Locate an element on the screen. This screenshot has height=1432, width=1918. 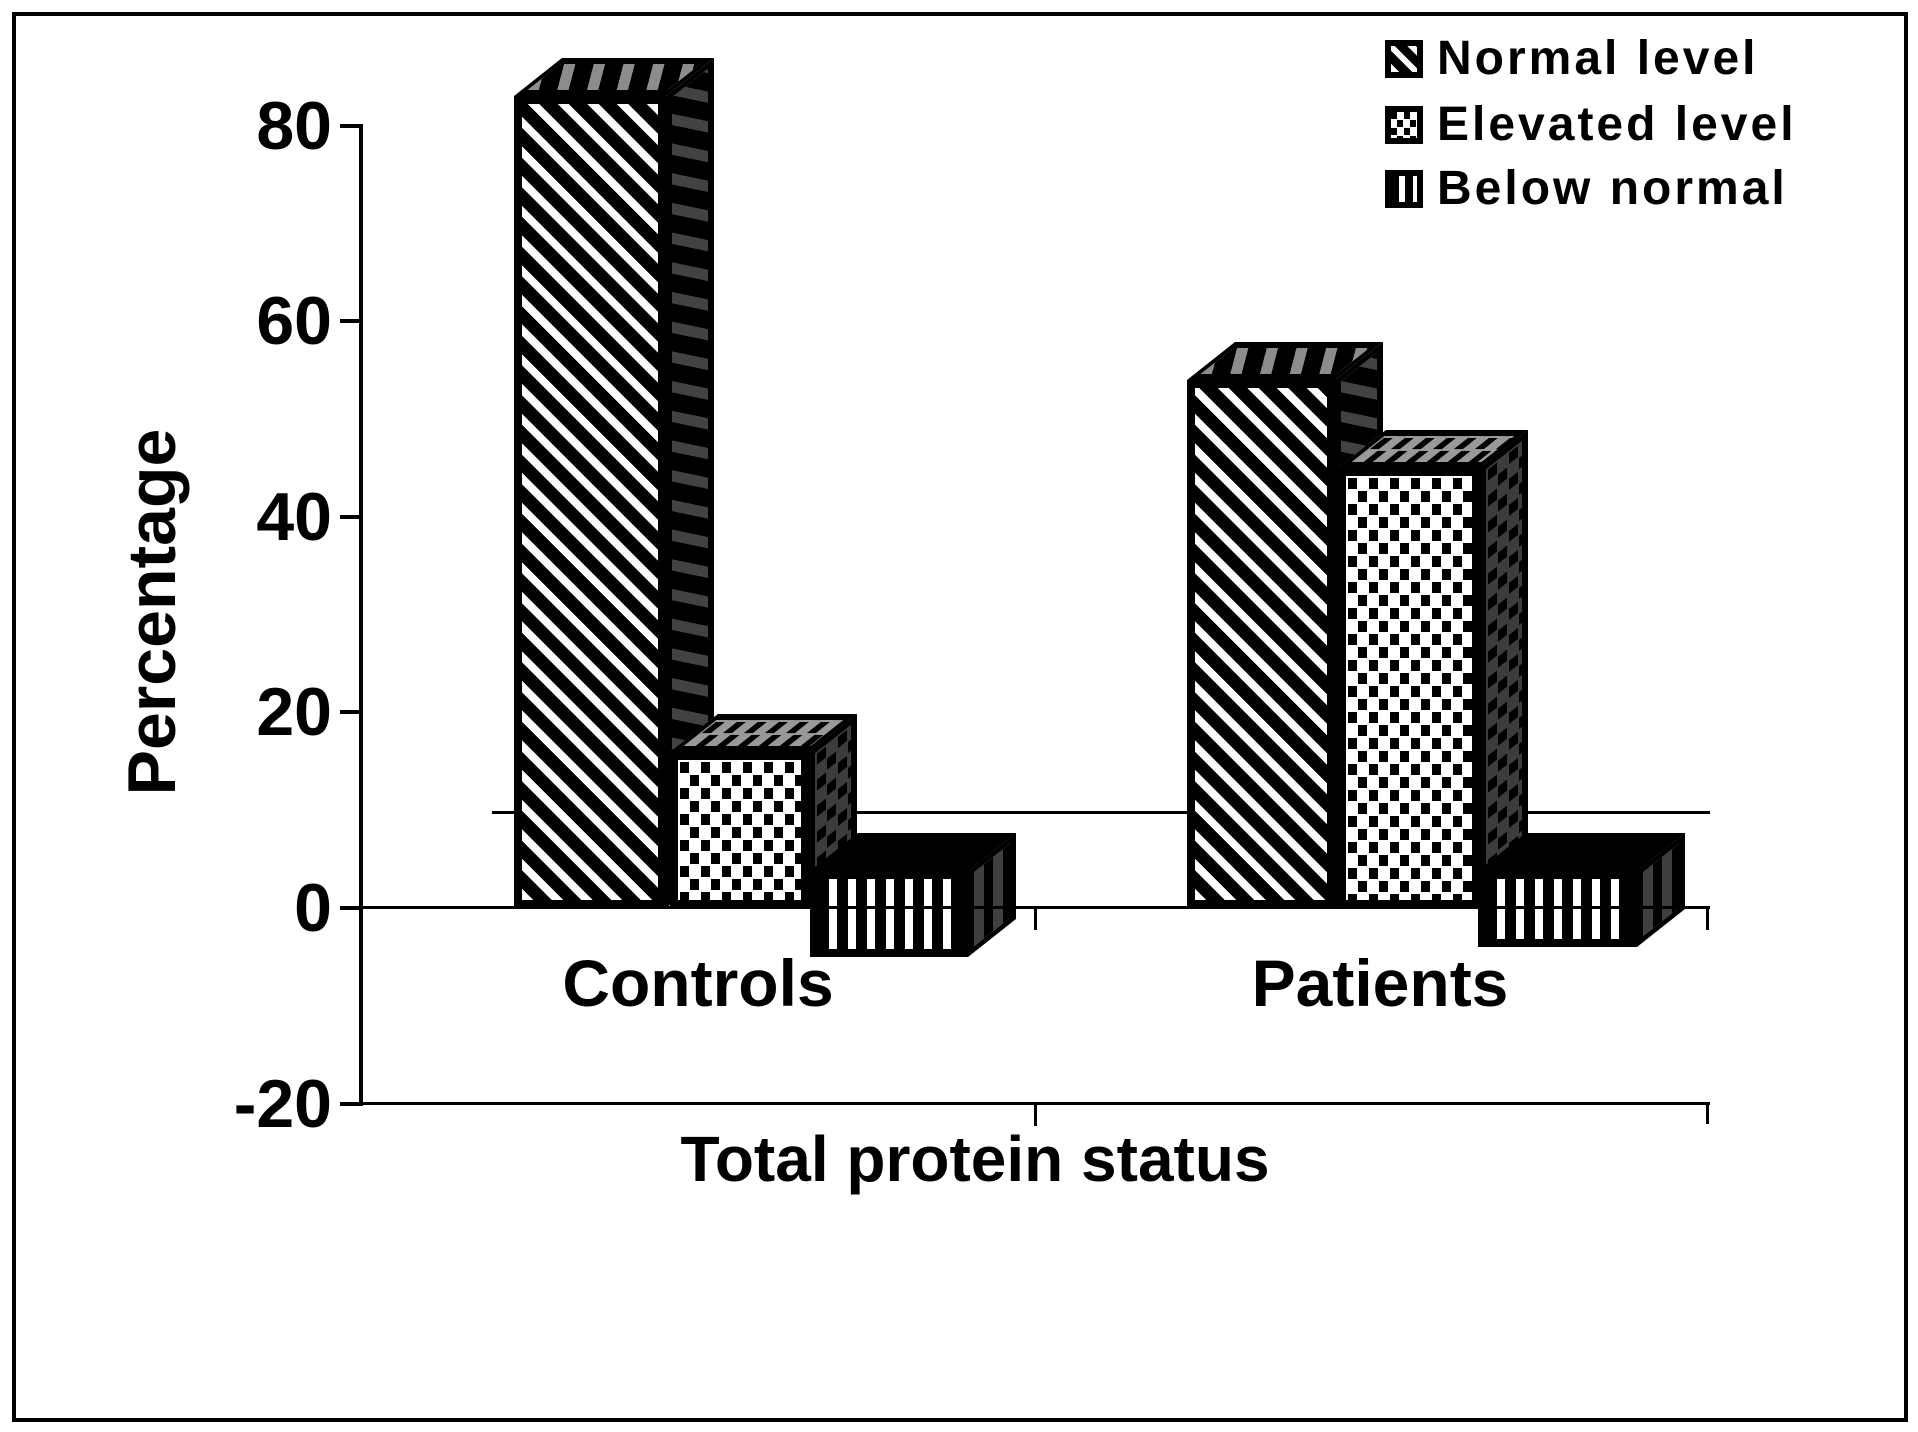
y-tick-label-80: 80 is located at coordinates (294, 126).